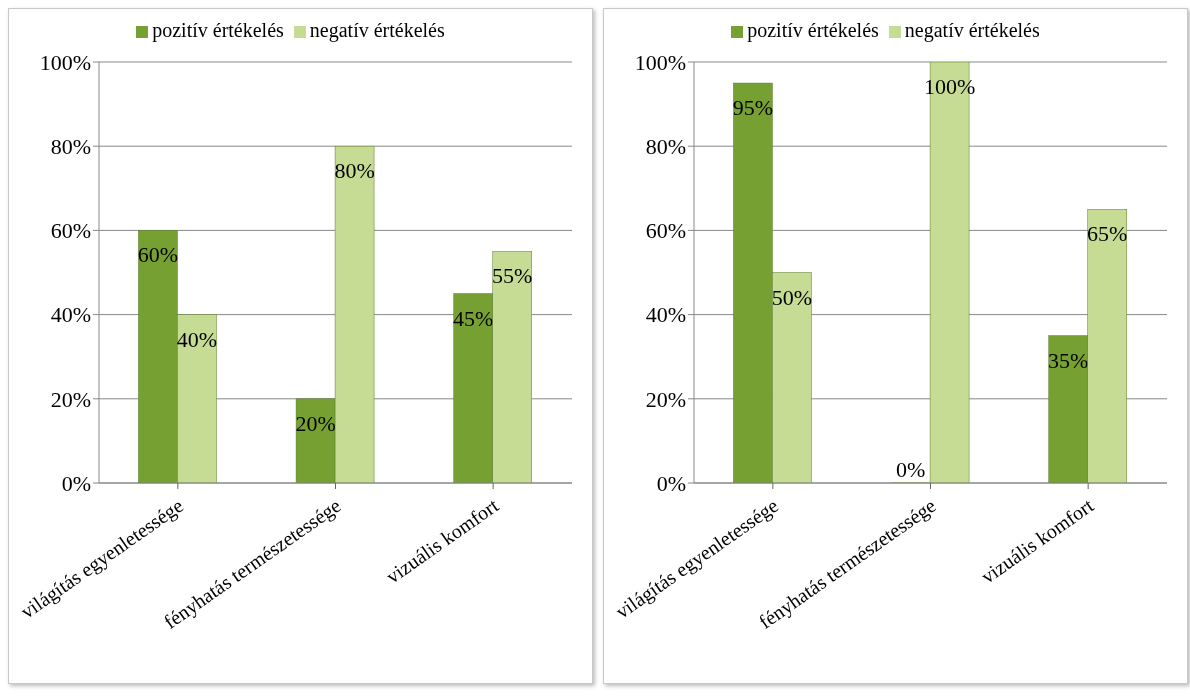 The image size is (1190, 696). I want to click on data-label: 50%, so click(792, 297).